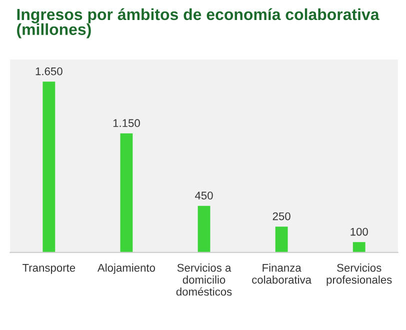  Describe the element at coordinates (359, 275) in the screenshot. I see `x-tick-label: Servicios profesionales` at that location.